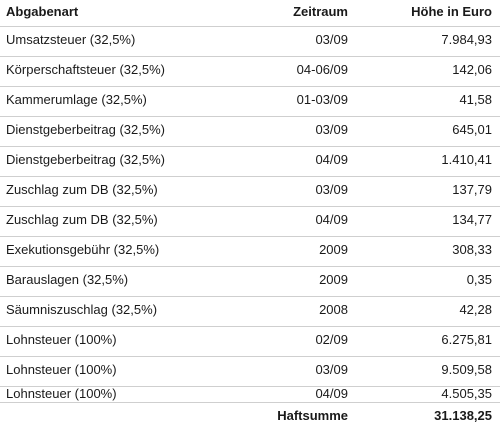  Describe the element at coordinates (250, 372) in the screenshot. I see `table-row: Lohnsteuer (100%) 03/09 9.509,58` at that location.